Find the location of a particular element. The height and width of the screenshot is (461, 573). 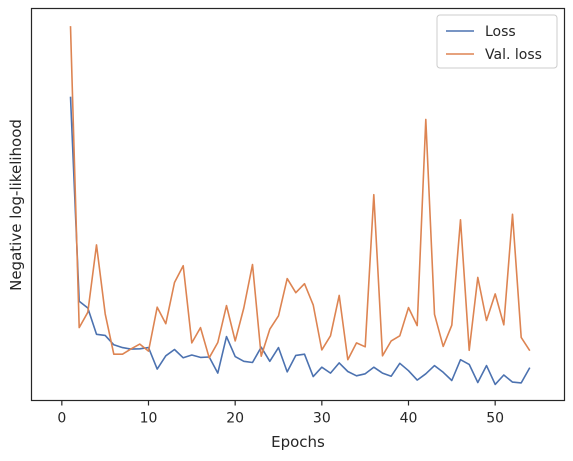

x-tick-label-20: 20 is located at coordinates (235, 419).